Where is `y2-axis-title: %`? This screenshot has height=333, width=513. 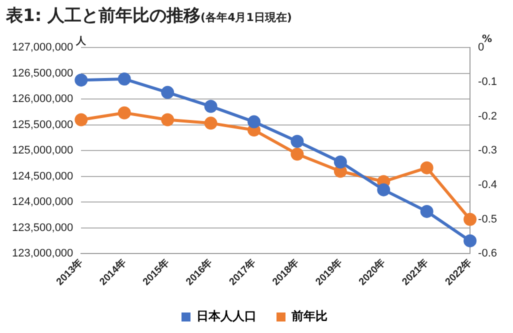 y2-axis-title: % is located at coordinates (487, 39).